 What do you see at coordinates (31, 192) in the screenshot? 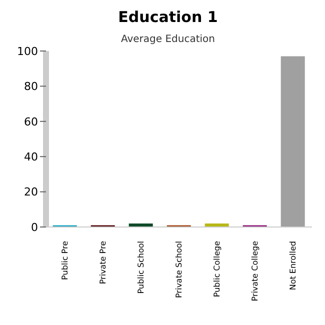
I see `y-tick-label: 20` at bounding box center [31, 192].